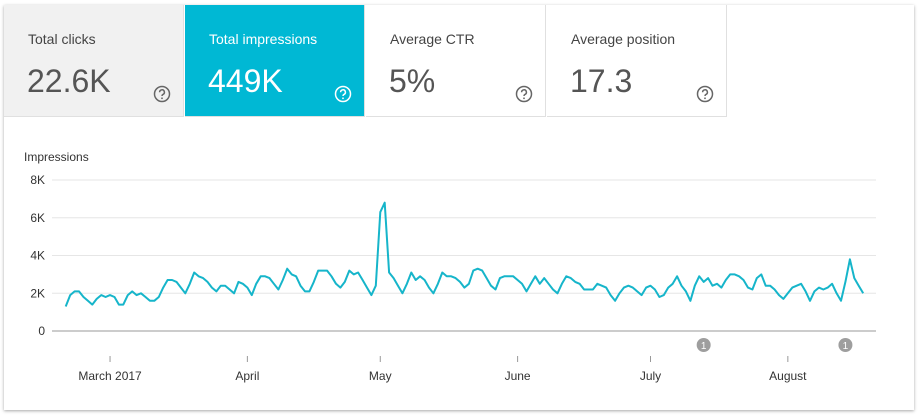 The image size is (920, 416). What do you see at coordinates (263, 39) in the screenshot?
I see `card-label: Total impressions` at bounding box center [263, 39].